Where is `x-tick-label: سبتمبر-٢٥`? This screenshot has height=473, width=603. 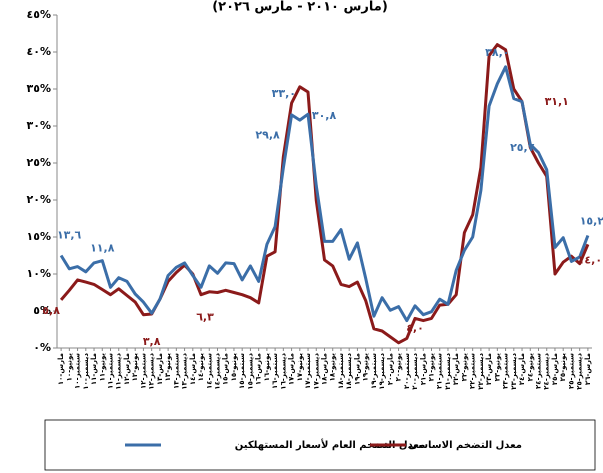 x-tick-label: سبتمبر-٢٥ is located at coordinates (571, 371).